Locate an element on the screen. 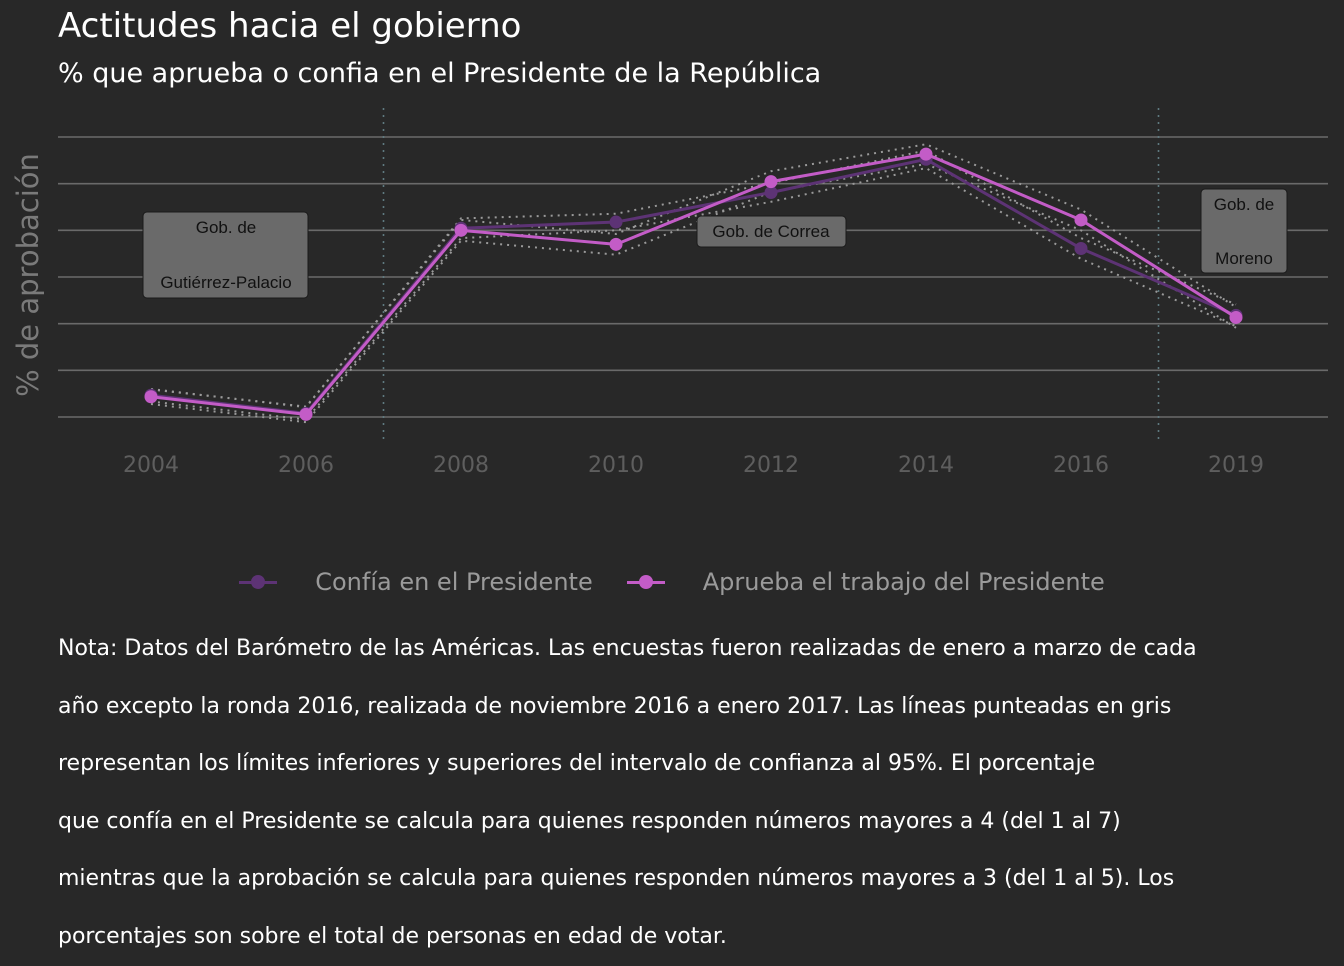 The image size is (1344, 966). government-label-text: Gutiérrez-Palacio is located at coordinates (225, 282).